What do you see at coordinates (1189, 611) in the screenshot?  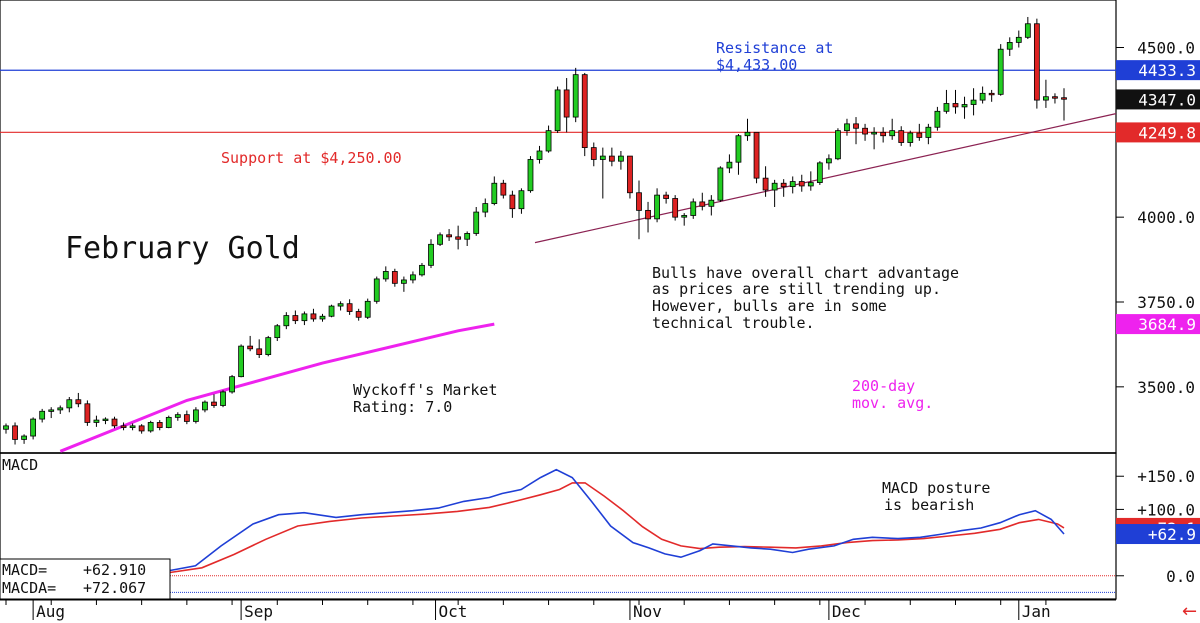 I see `scroll-left-arrow-icon: ←` at bounding box center [1189, 611].